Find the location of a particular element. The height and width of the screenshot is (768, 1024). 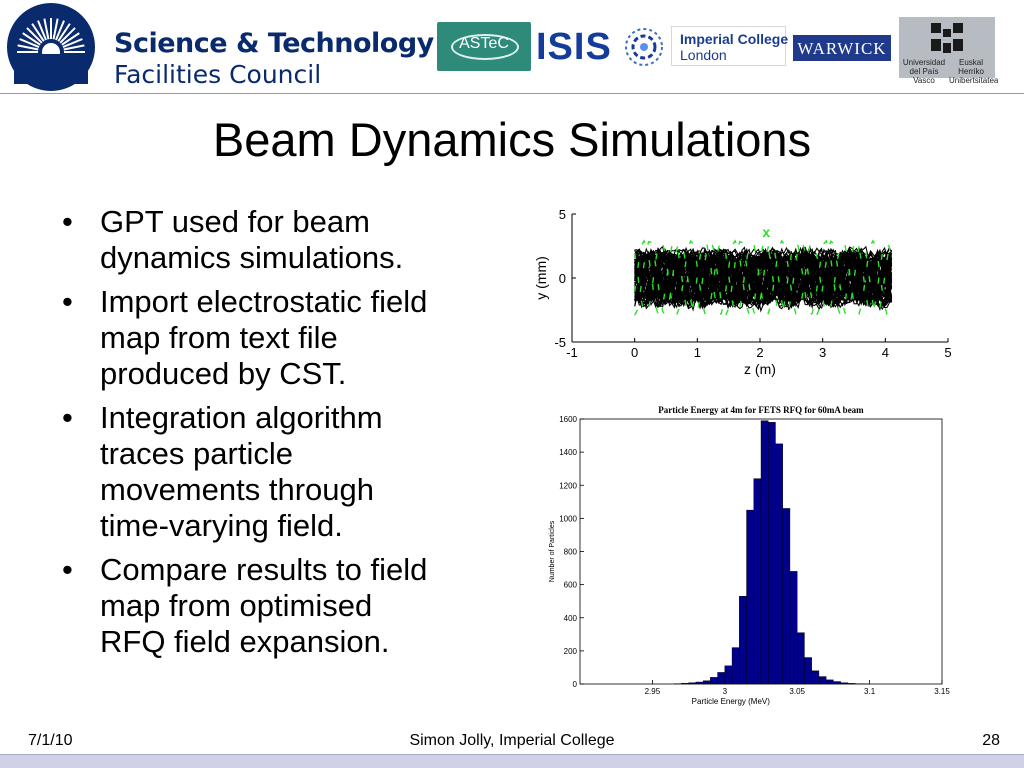

upv-text-spanish: Universidad del País Vasco is located at coordinates (924, 71).